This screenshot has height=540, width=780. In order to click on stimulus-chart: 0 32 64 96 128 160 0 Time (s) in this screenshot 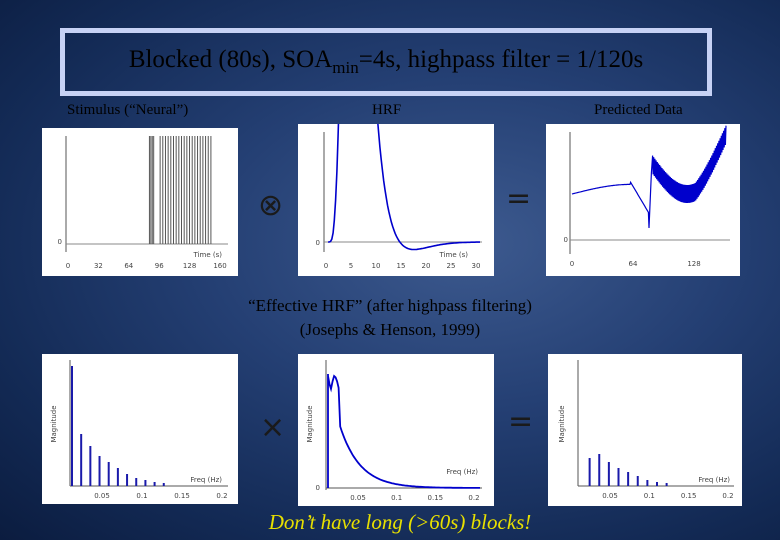, I will do `click(140, 202)`.